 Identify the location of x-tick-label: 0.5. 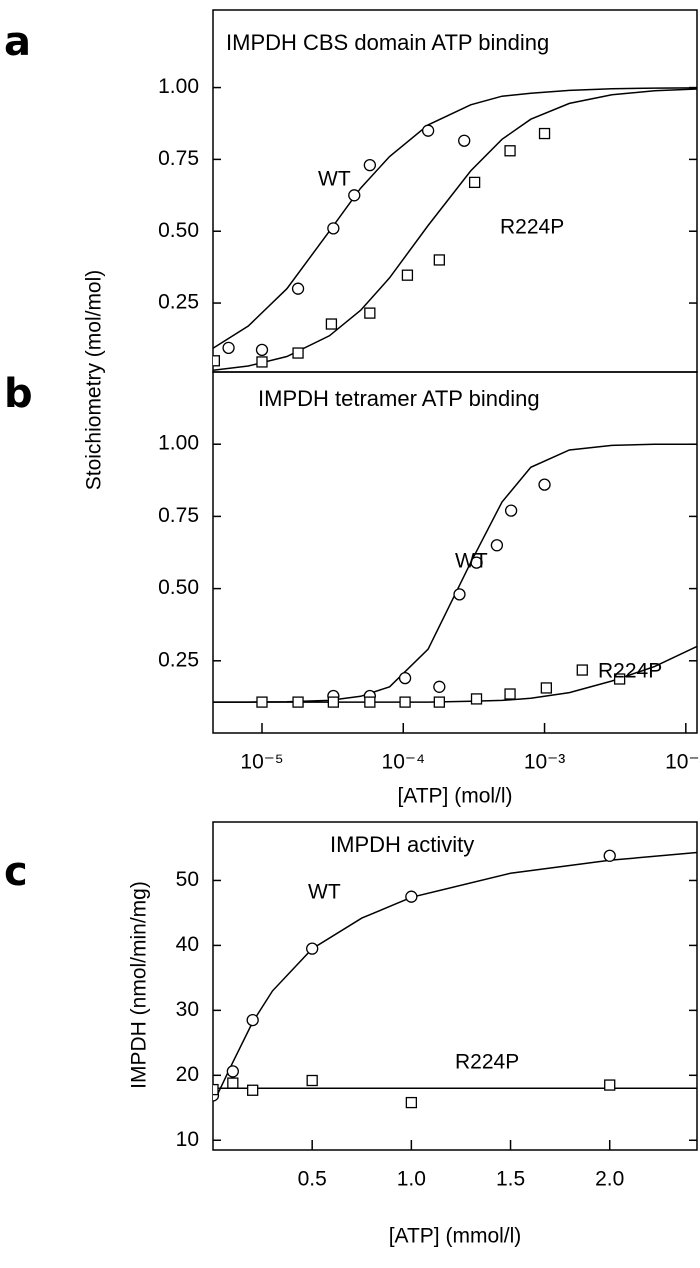
(312, 1179).